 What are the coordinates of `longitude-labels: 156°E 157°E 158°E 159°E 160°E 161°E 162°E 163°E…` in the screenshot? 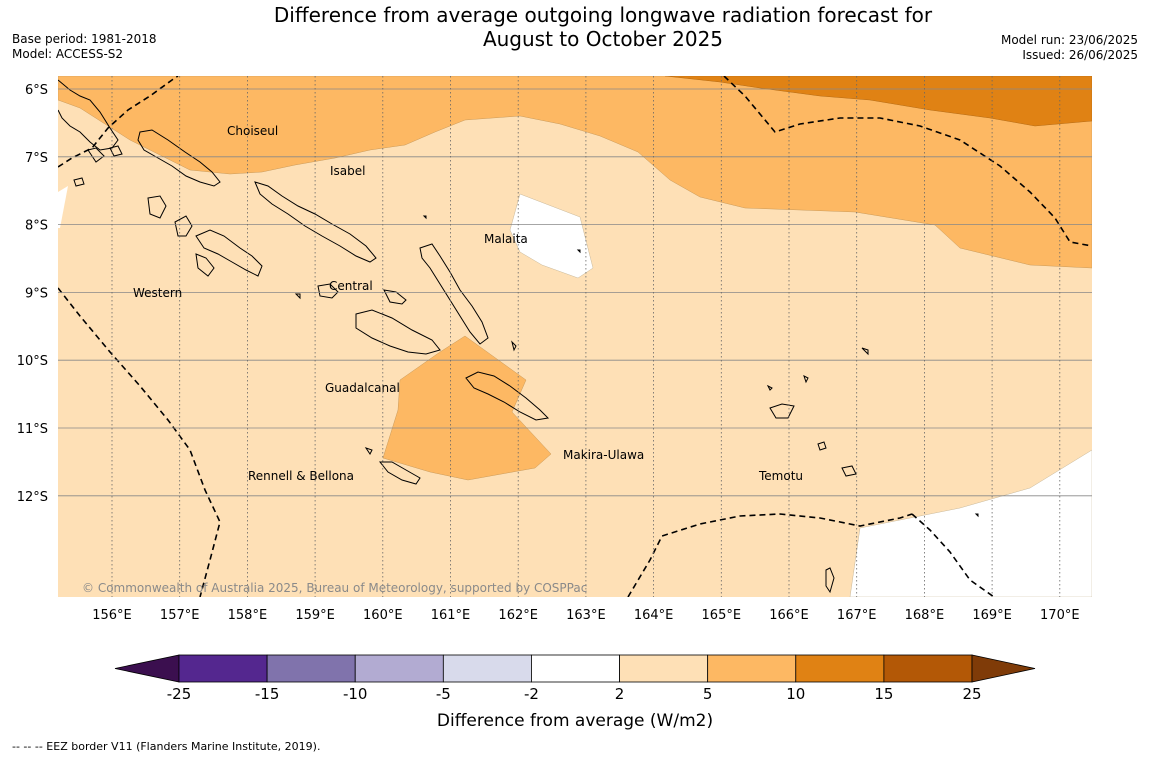 It's located at (585, 615).